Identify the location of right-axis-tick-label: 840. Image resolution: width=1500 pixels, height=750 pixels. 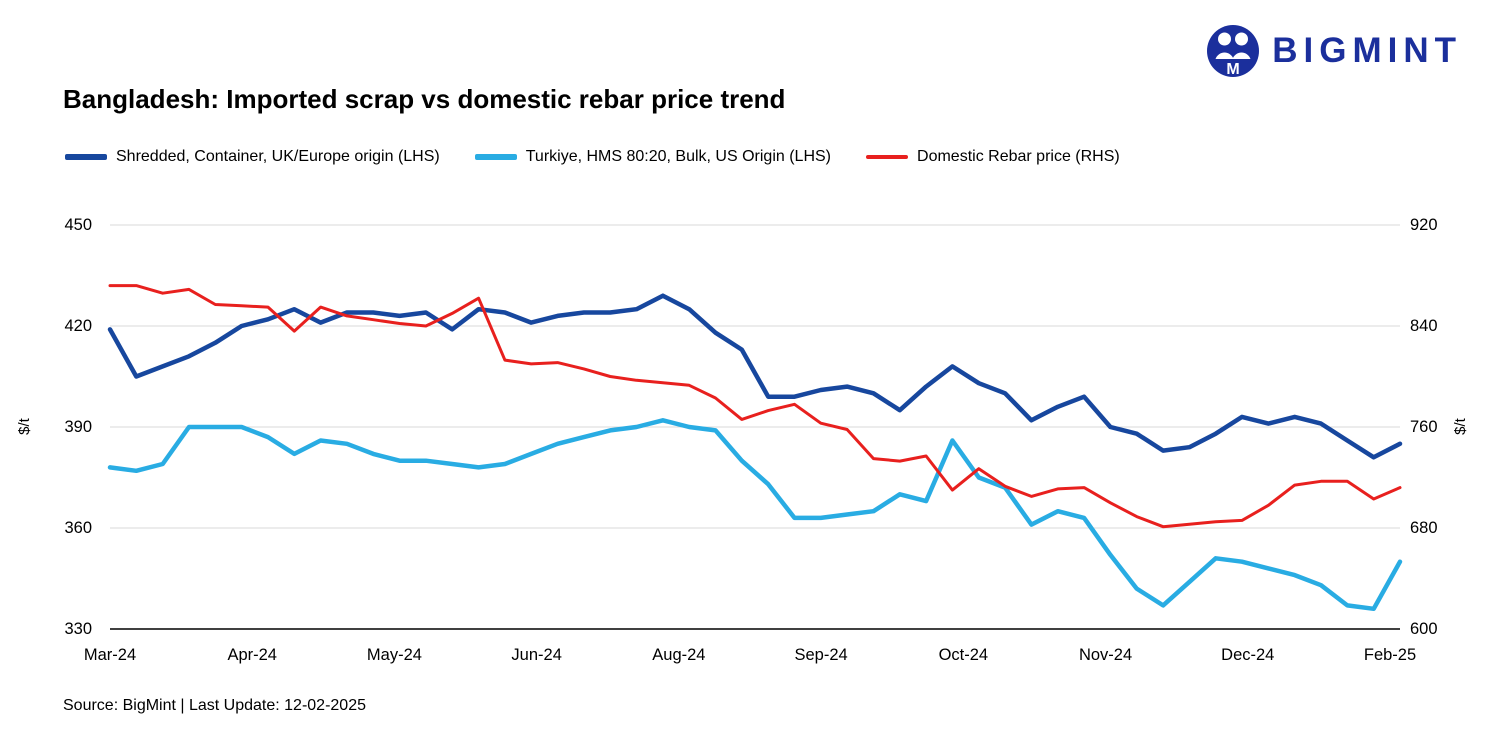
(1424, 326).